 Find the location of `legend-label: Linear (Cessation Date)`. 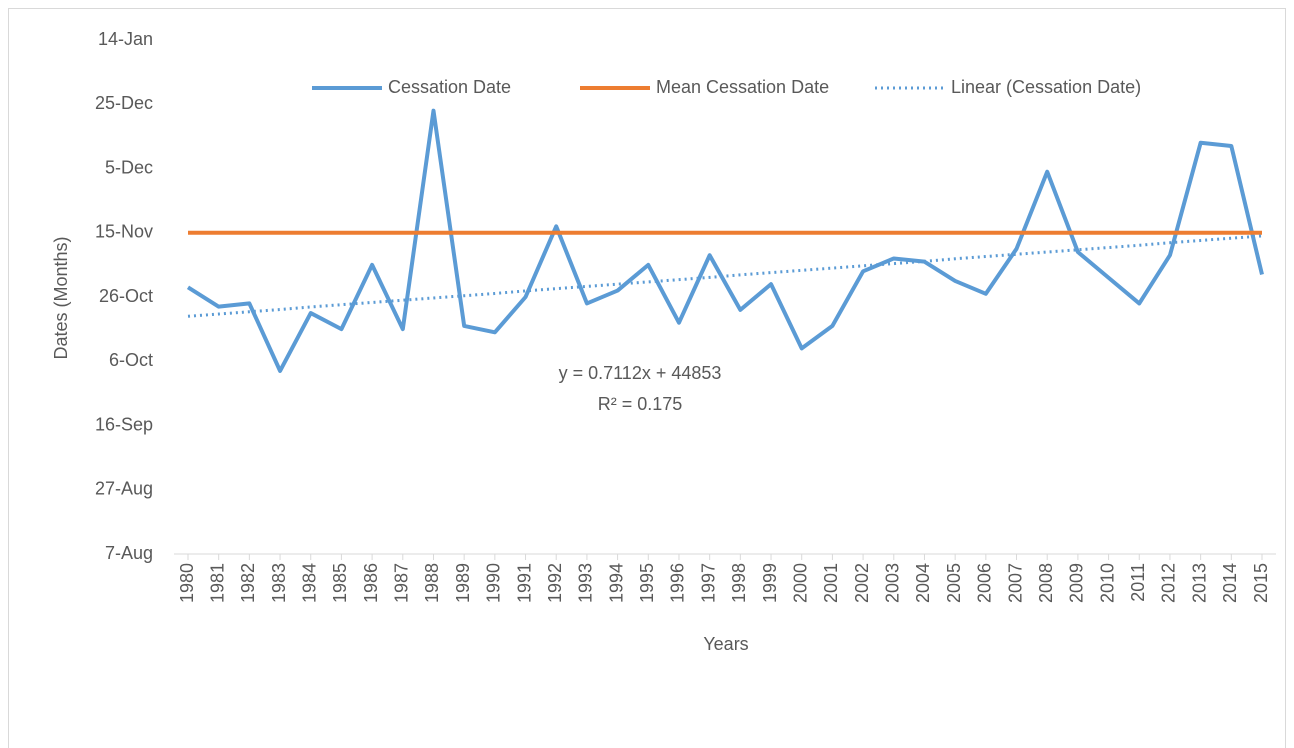

legend-label: Linear (Cessation Date) is located at coordinates (1046, 87).